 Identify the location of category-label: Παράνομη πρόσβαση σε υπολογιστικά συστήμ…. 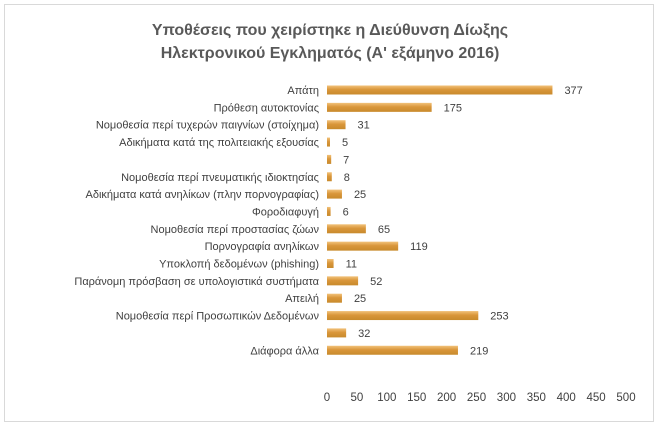
(196, 282).